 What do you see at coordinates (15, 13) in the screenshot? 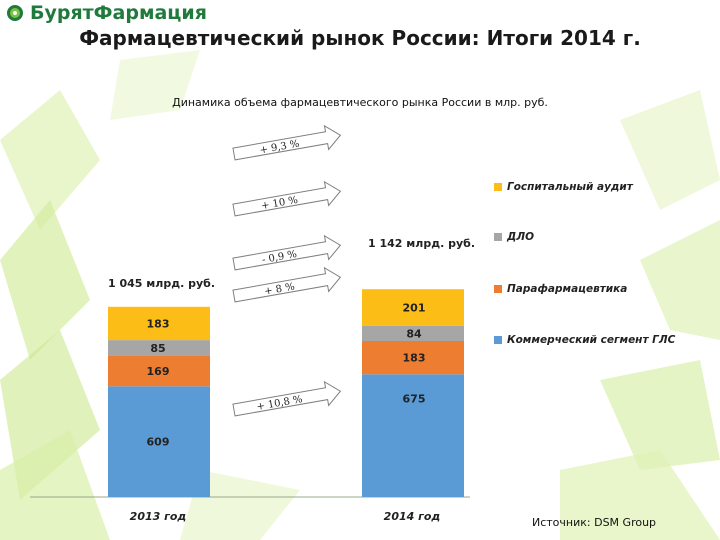
I see `logo-emblem-icon` at bounding box center [15, 13].